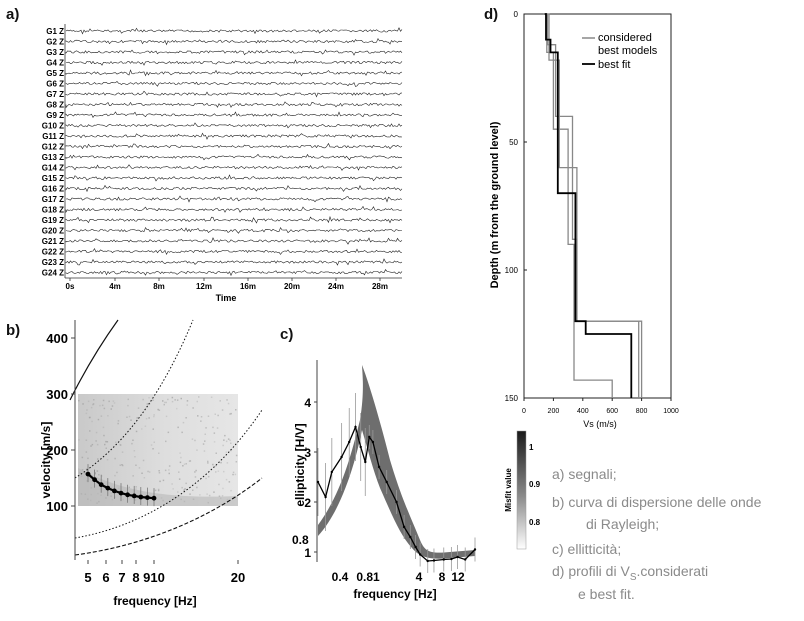 This screenshot has width=804, height=621. What do you see at coordinates (630, 573) in the screenshot?
I see `caption-d1: d) profili di VS.considerati` at bounding box center [630, 573].